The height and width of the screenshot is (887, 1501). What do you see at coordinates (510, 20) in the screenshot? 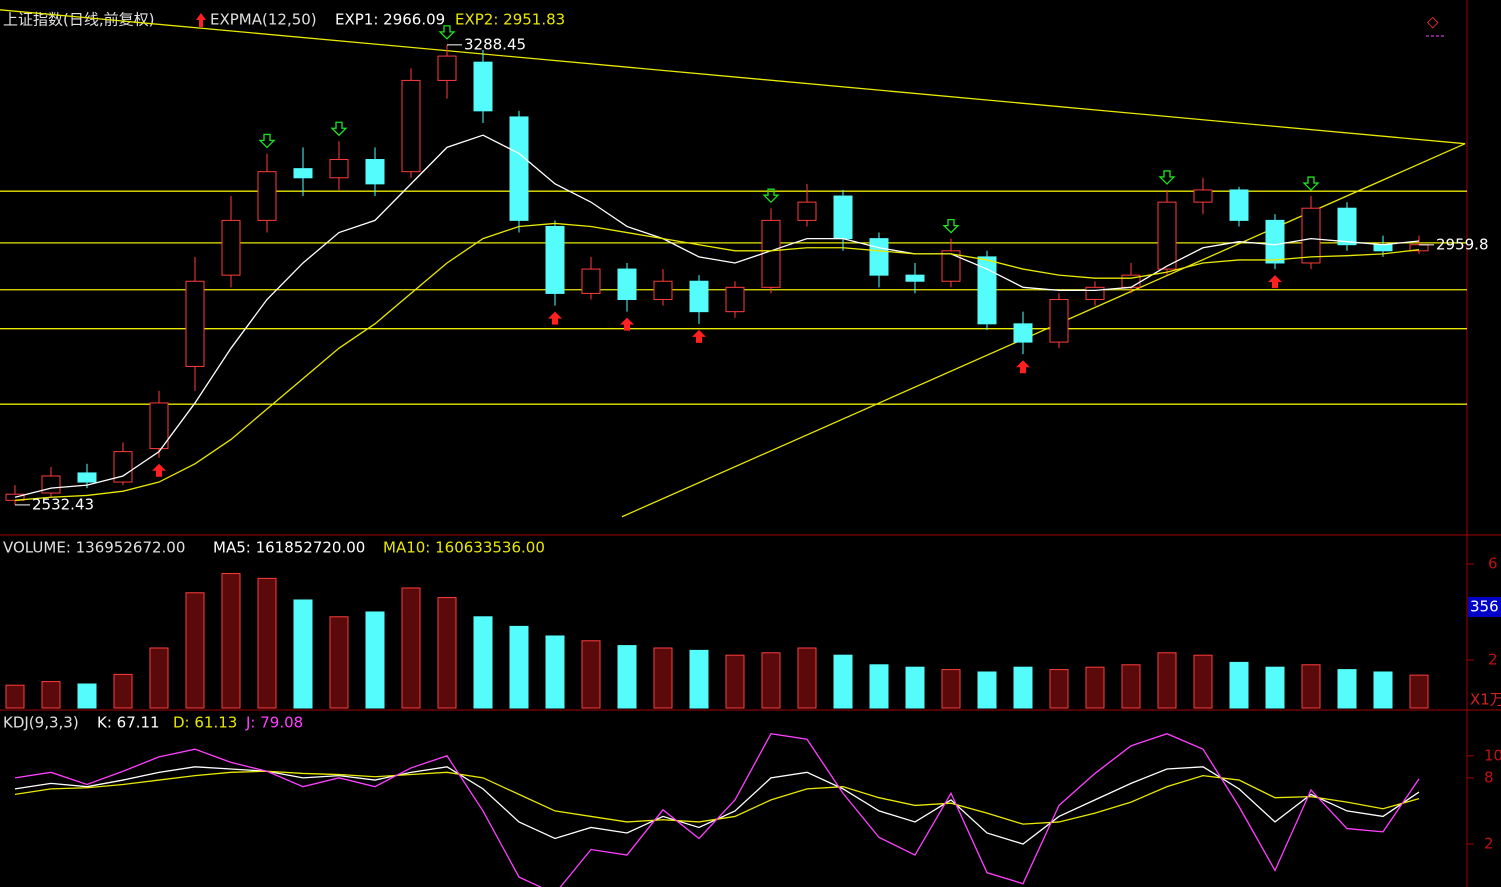
I see `legend-entry: EXP2: 2951.83` at bounding box center [510, 20].